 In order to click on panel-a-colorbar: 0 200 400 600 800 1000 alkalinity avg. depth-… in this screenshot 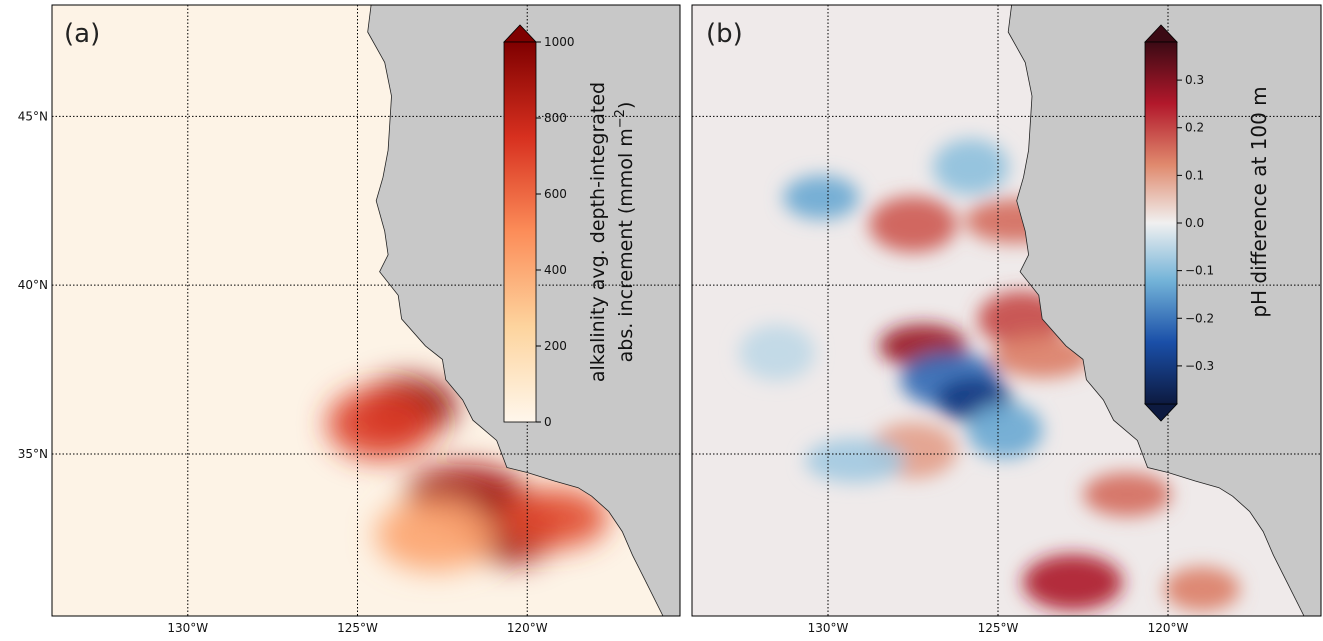, I will do `click(570, 226)`.